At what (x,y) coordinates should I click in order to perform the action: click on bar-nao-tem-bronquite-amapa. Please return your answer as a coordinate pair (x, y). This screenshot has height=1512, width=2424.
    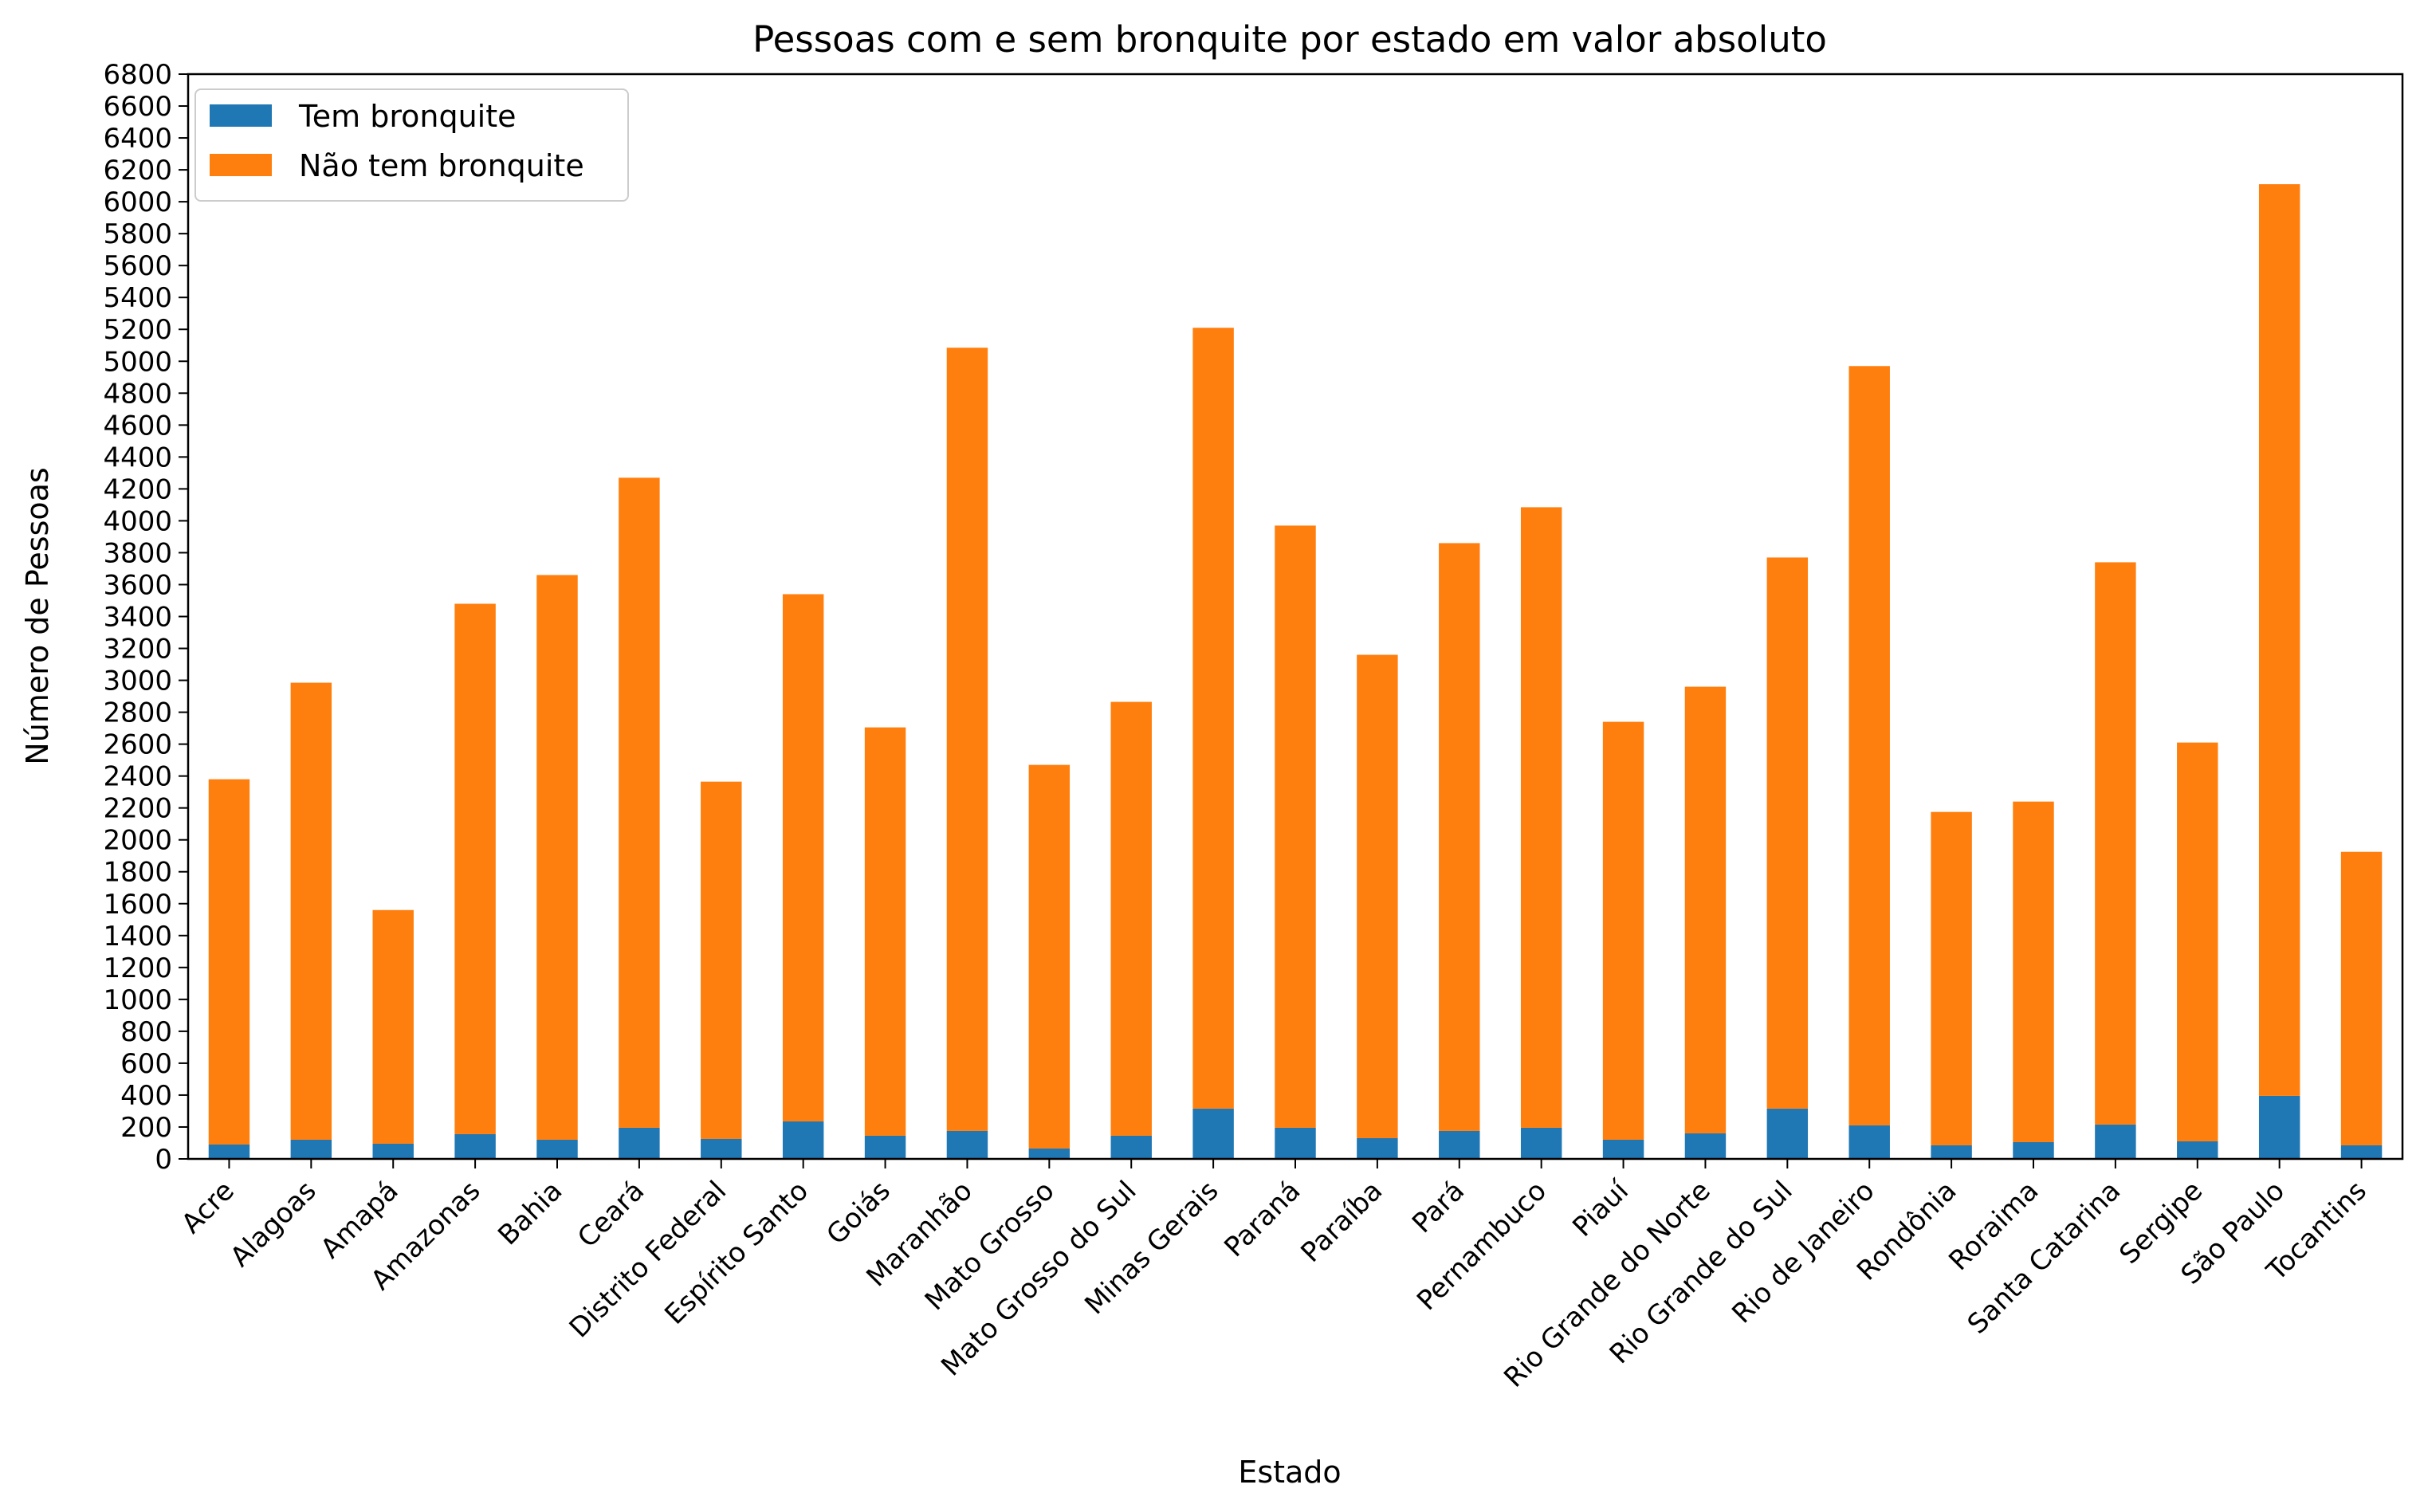
    Looking at the image, I should click on (393, 1026).